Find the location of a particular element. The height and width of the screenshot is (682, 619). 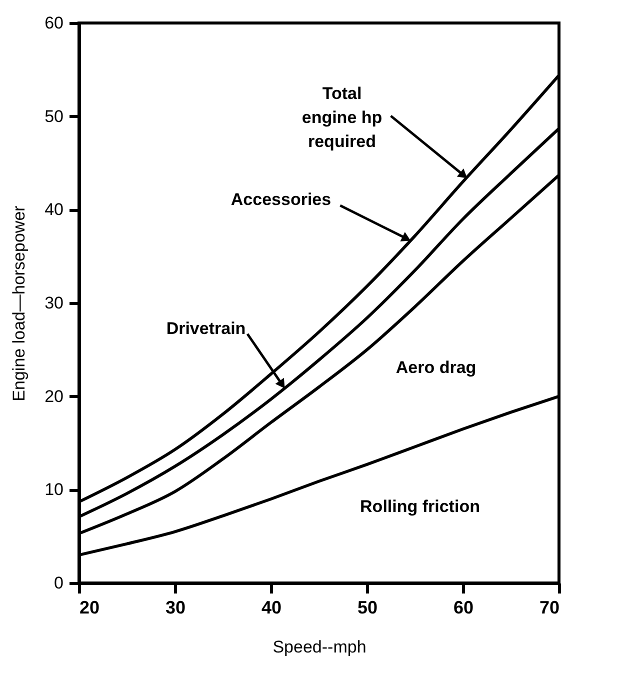

y-tick-label: 0 is located at coordinates (59, 583).